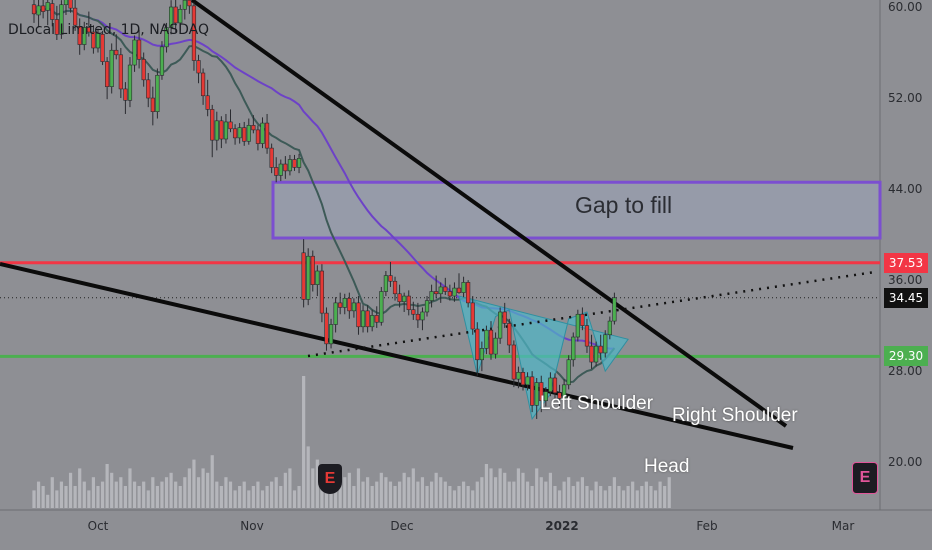 The height and width of the screenshot is (550, 932). I want to click on x-tick-label: Dec, so click(402, 526).